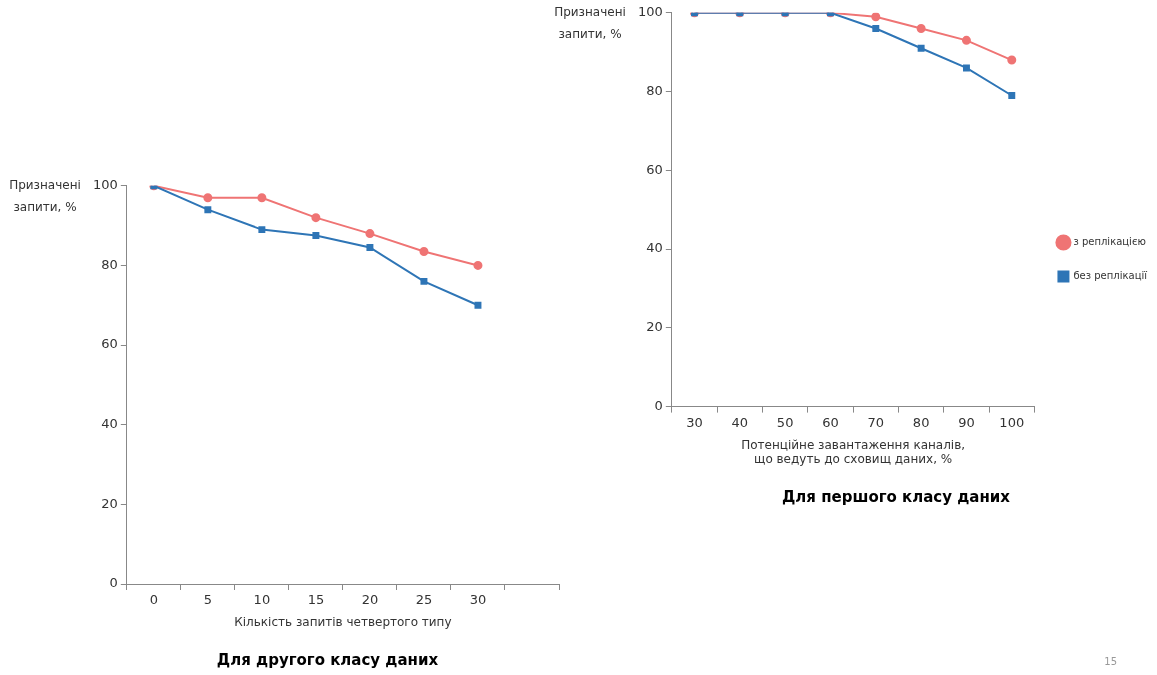 This screenshot has height=675, width=1157. I want to click on legend-label: без реплікації, so click(1110, 276).